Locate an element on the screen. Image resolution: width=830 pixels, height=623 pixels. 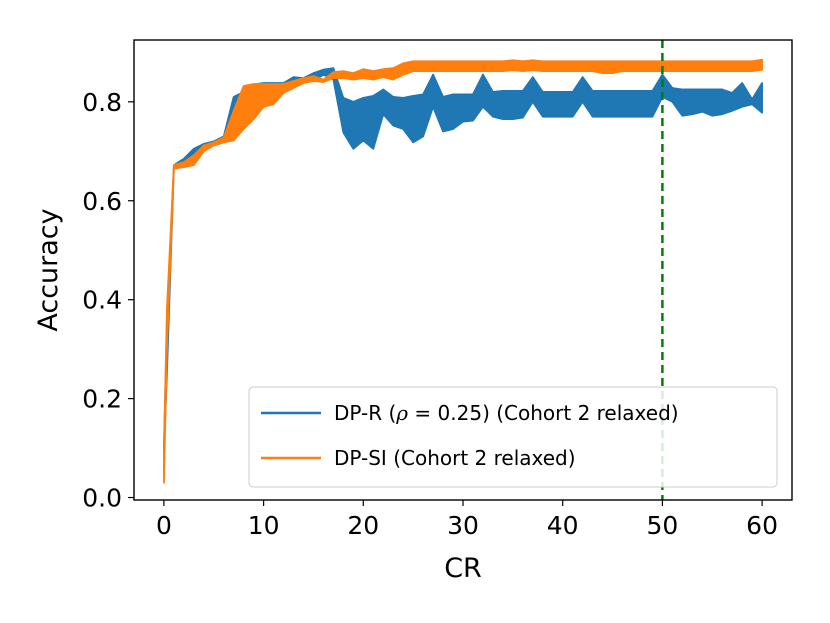
legend-frame is located at coordinates (513, 437).